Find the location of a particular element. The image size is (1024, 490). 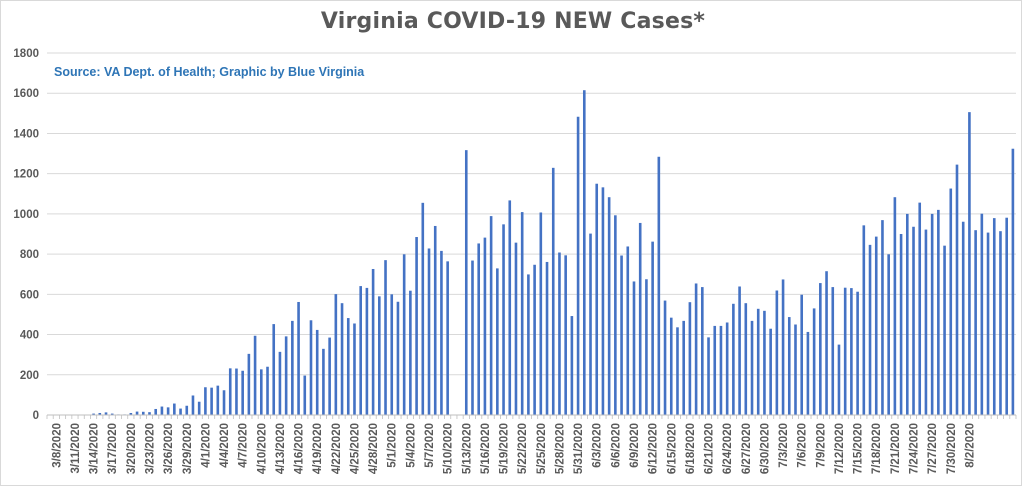

x-tick-label: 6/15/2020 is located at coordinates (672, 448).